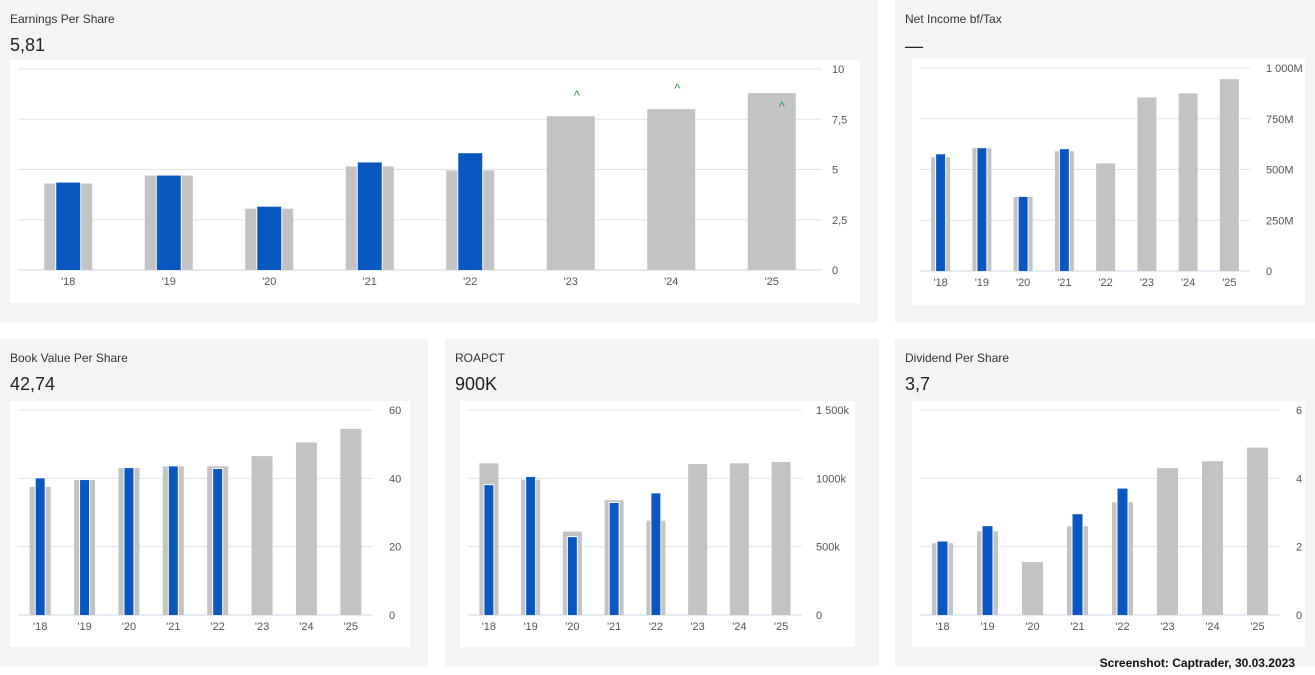  What do you see at coordinates (1111, 519) in the screenshot?
I see `dividend-chart: 6 4 2 0 '18 '19 '20 '21 '22 '23 '24 '25` at bounding box center [1111, 519].